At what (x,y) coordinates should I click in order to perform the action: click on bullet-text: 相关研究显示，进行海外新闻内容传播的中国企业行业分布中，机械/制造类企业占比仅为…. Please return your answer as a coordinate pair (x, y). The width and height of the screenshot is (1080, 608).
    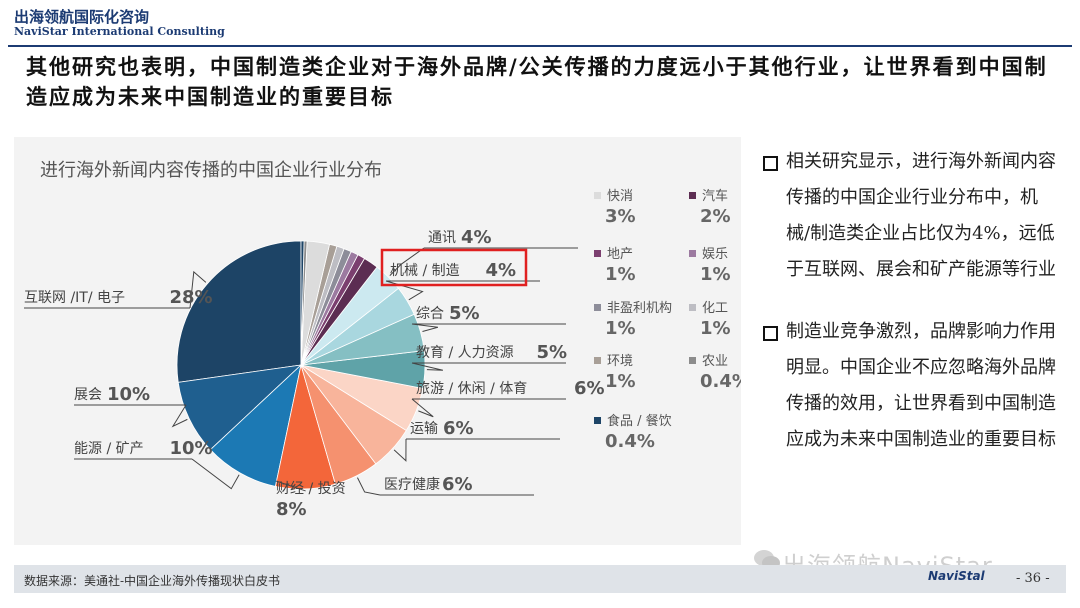
    Looking at the image, I should click on (921, 215).